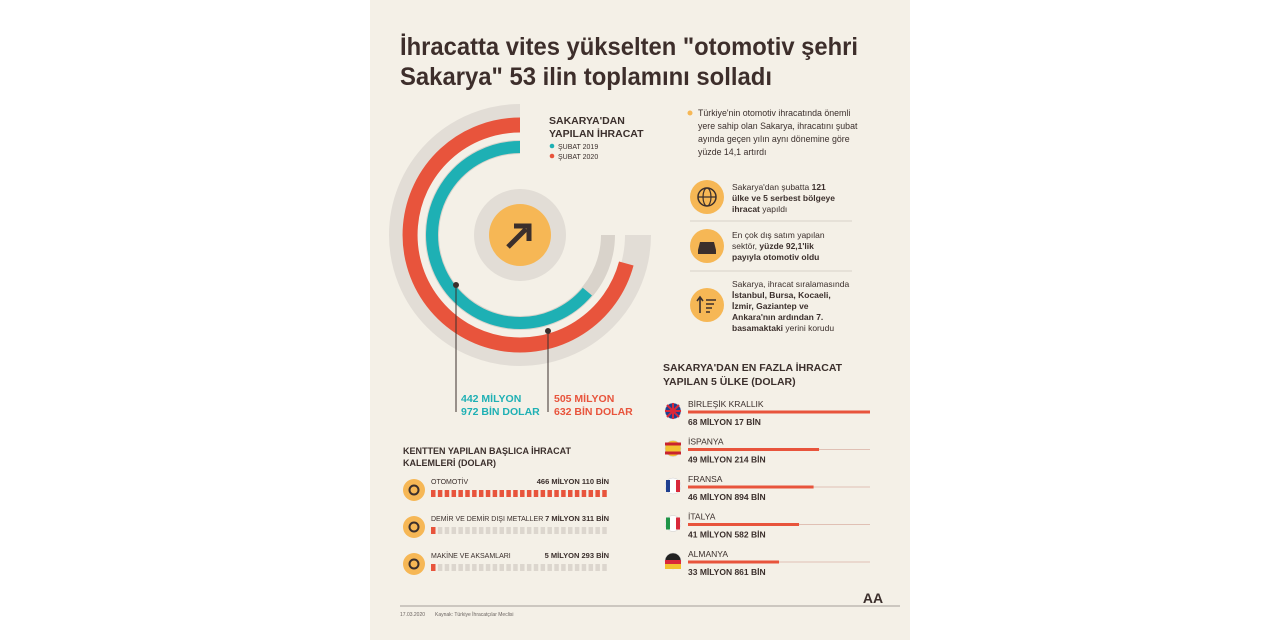 The image size is (1280, 640). I want to click on item-name: OTOMOTİV, so click(450, 481).